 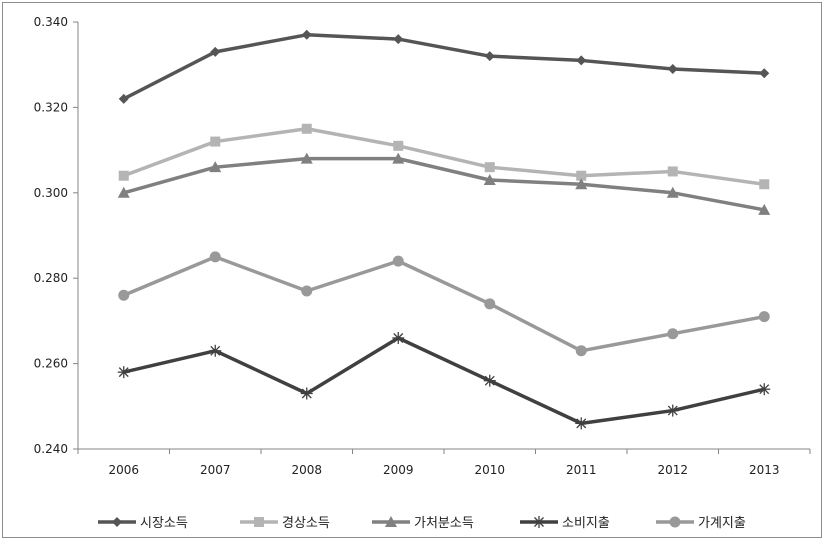 I want to click on x-tick-label: 2008, so click(x=306, y=470).